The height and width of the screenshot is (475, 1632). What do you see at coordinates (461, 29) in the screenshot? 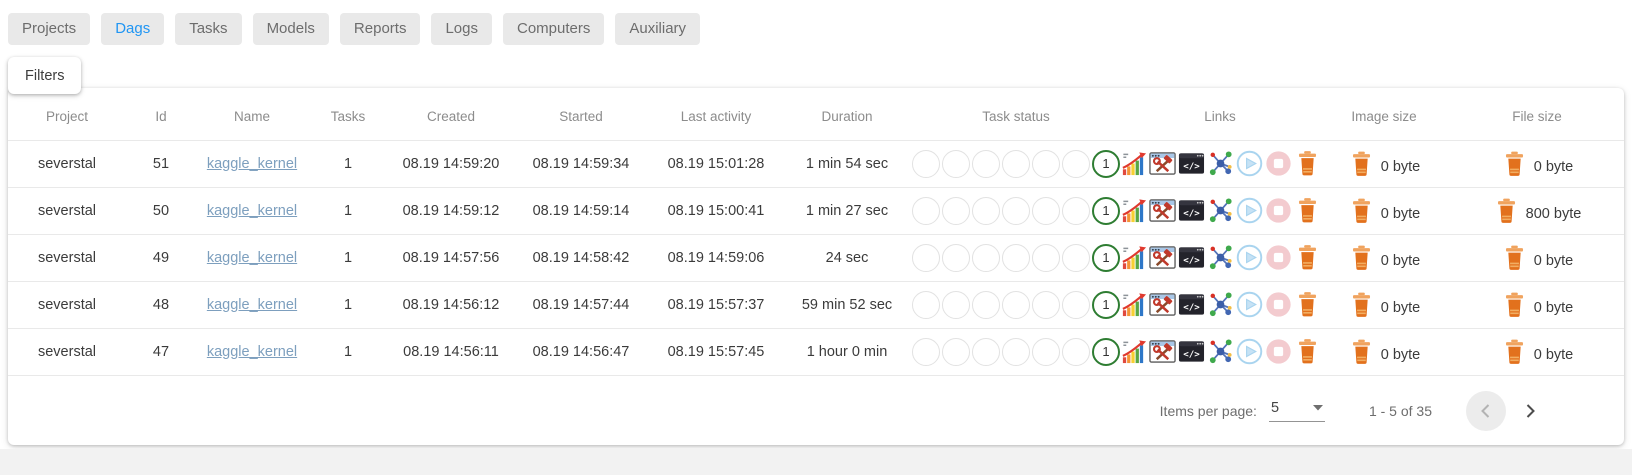
I see `tab-logs: Logs` at bounding box center [461, 29].